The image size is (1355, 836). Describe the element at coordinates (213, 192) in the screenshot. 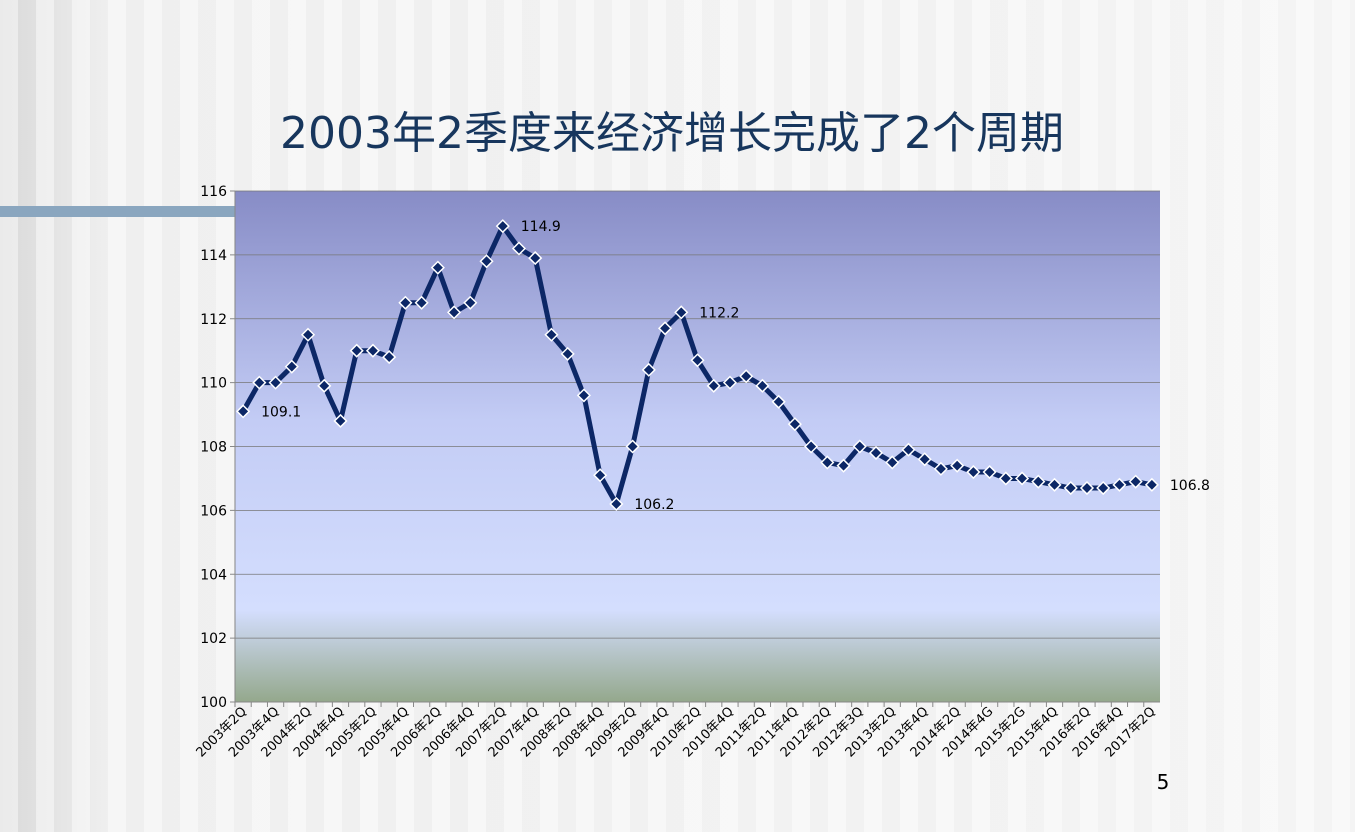

I see `y-tick-label: 116` at that location.